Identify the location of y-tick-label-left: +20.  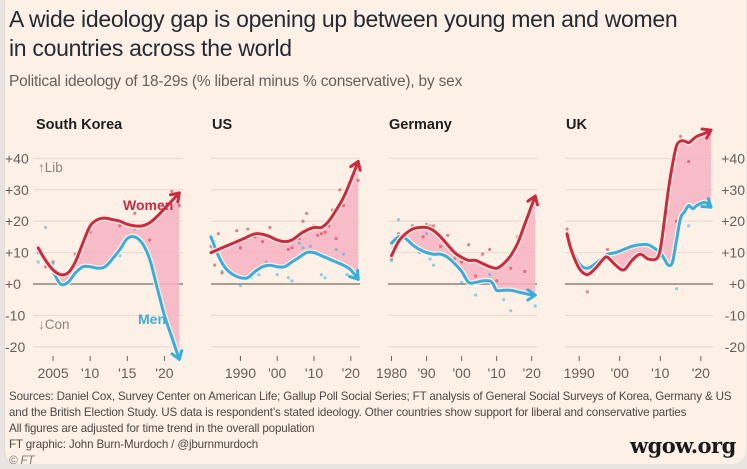
(17, 221).